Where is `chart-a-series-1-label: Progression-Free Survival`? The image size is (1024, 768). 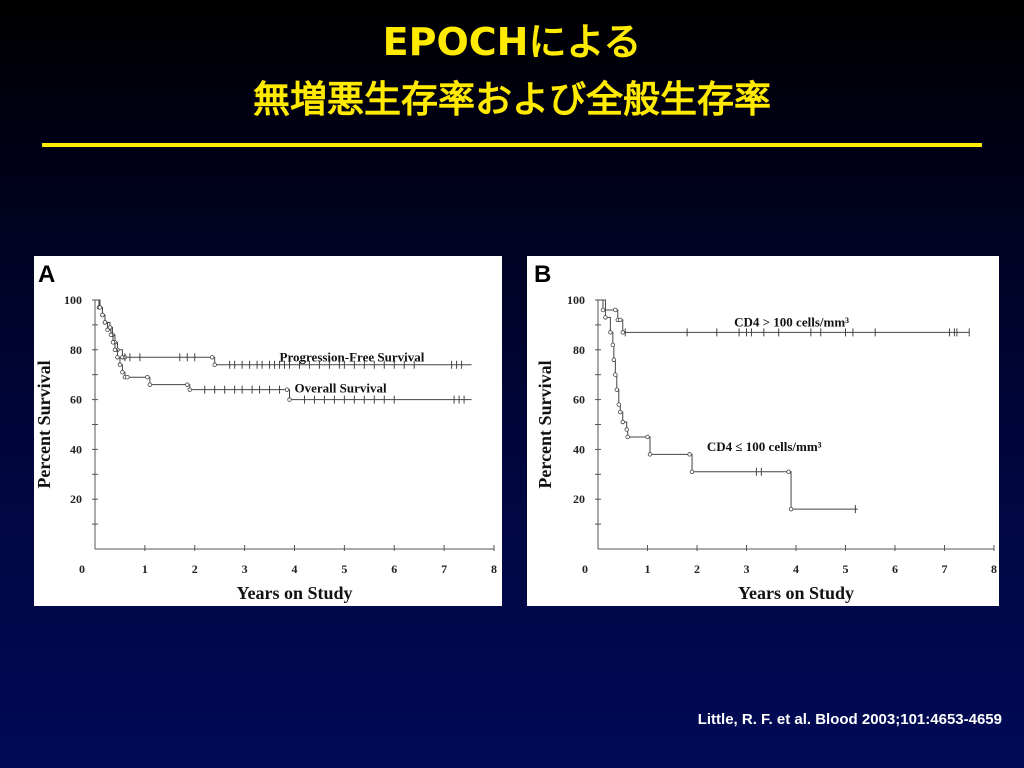
chart-a-series-1-label: Progression-Free Survival is located at coordinates (352, 356).